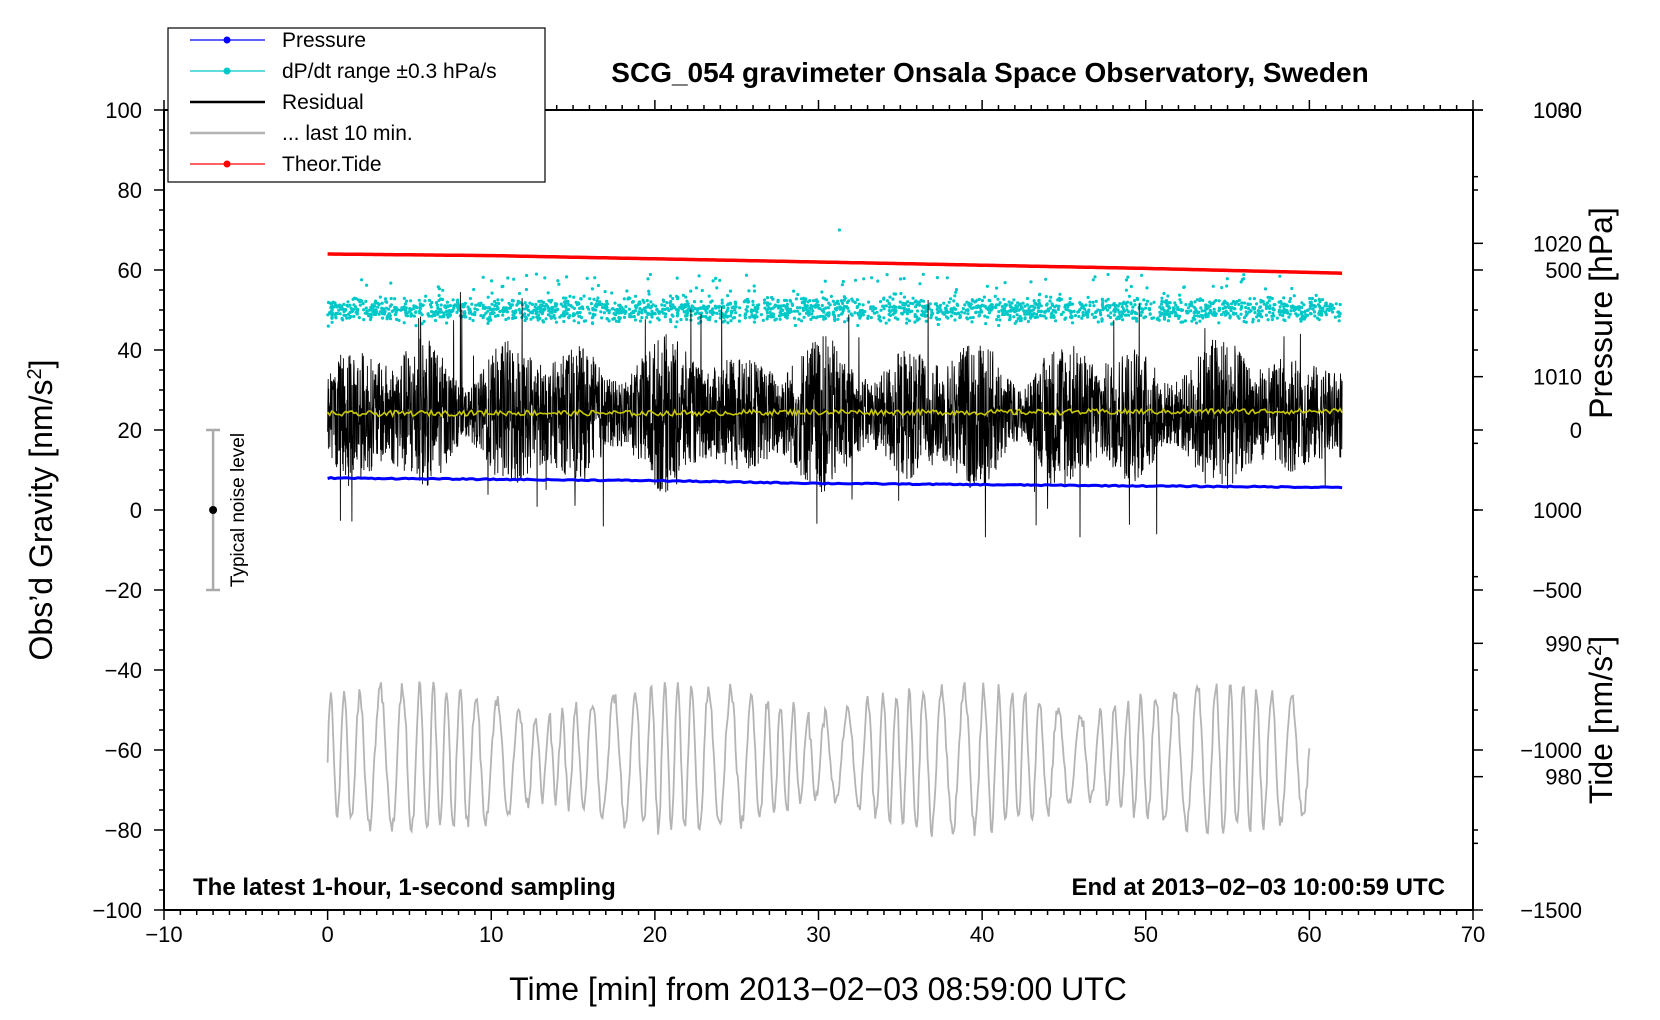  Describe the element at coordinates (227, 71) in the screenshot. I see `legend-swatch-dot` at that location.